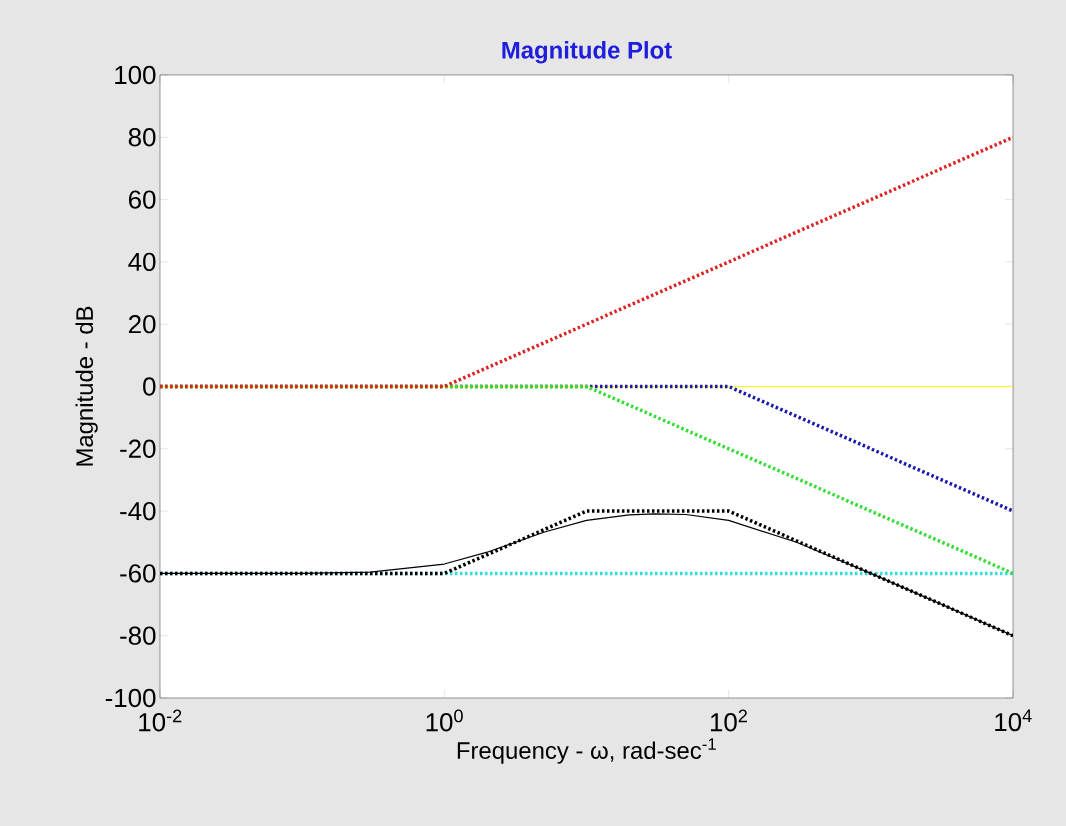 Image resolution: width=1066 pixels, height=826 pixels. Describe the element at coordinates (138, 635) in the screenshot. I see `y-tick-label: -80` at that location.